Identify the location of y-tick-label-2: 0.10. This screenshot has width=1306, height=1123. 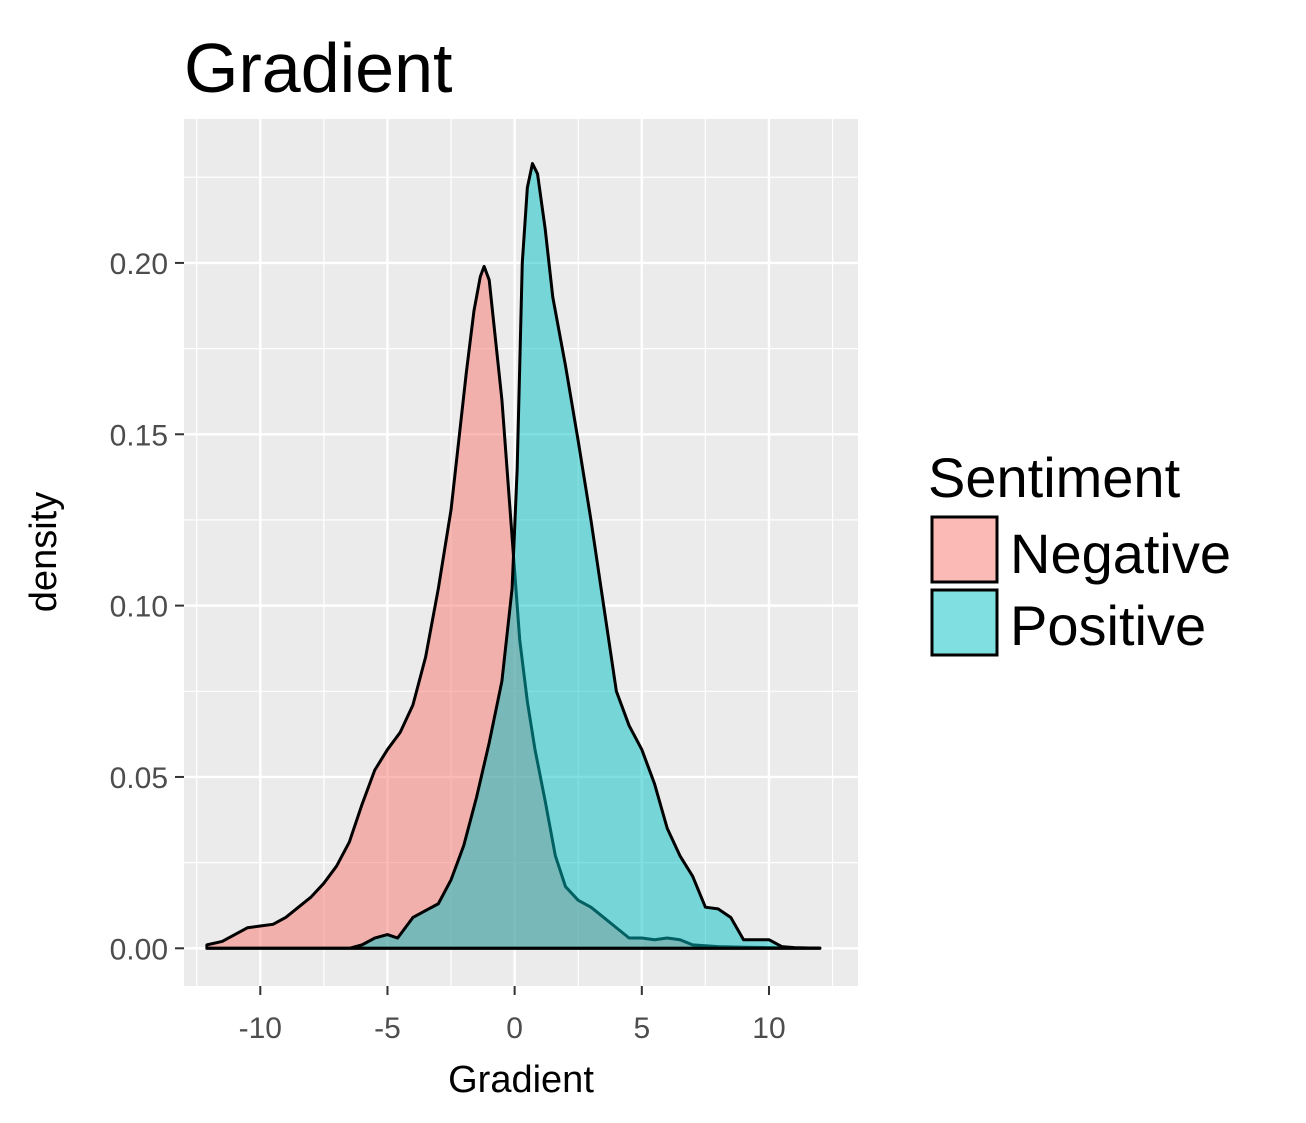
(139, 607).